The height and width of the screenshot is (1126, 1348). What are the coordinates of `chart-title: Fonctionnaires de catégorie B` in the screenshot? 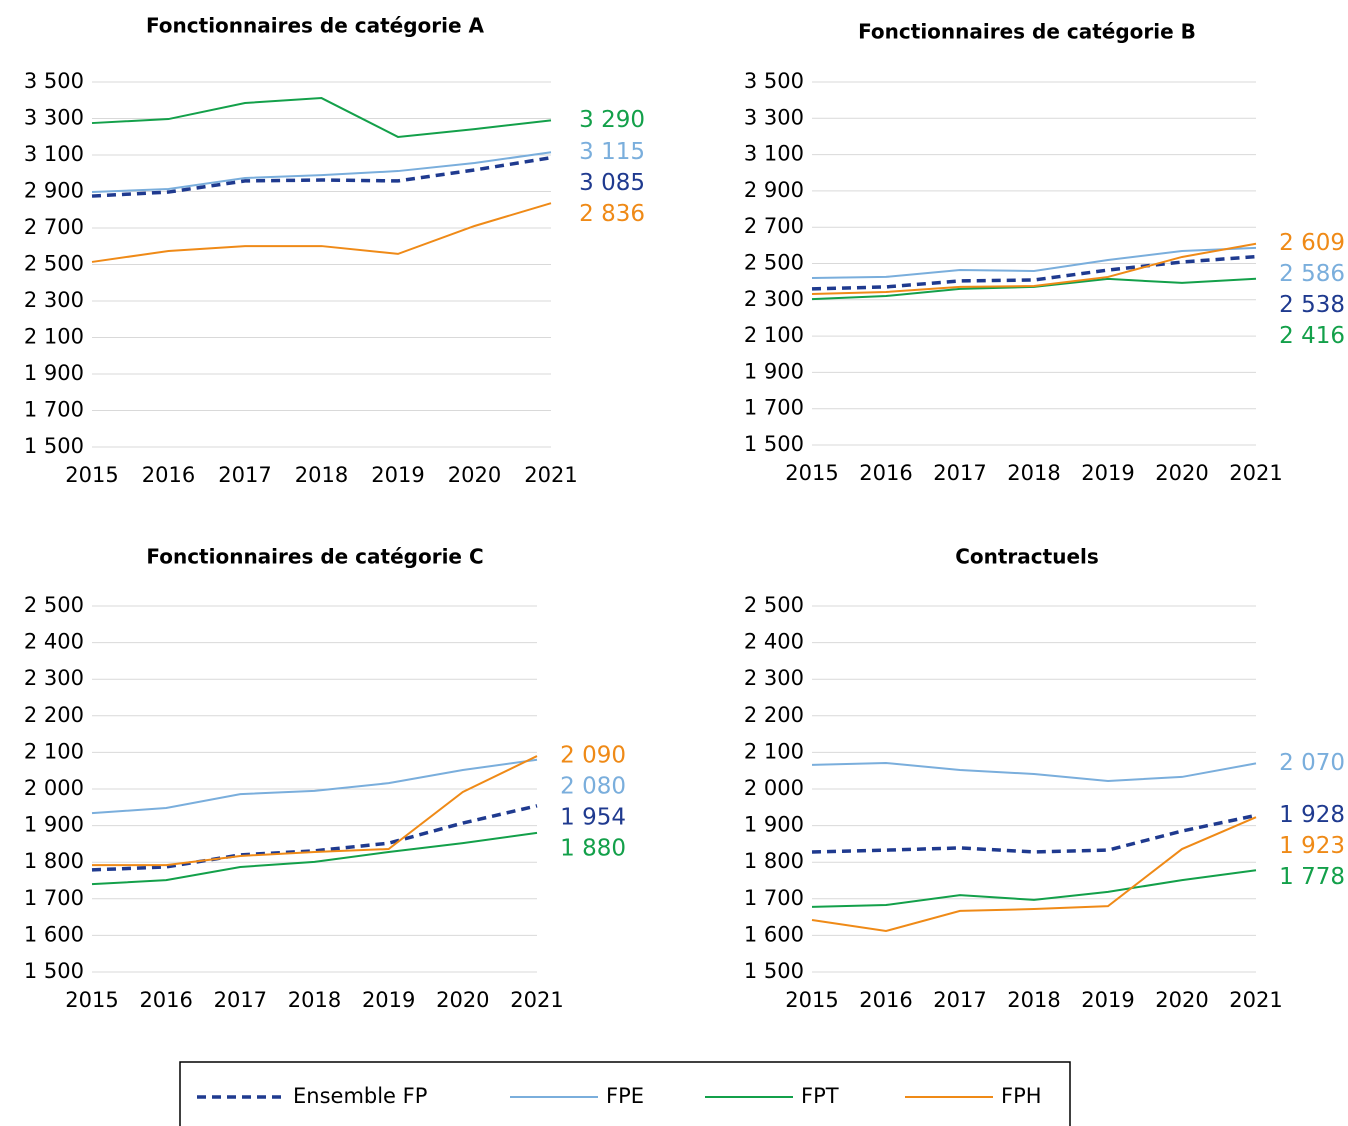 It's located at (1027, 32).